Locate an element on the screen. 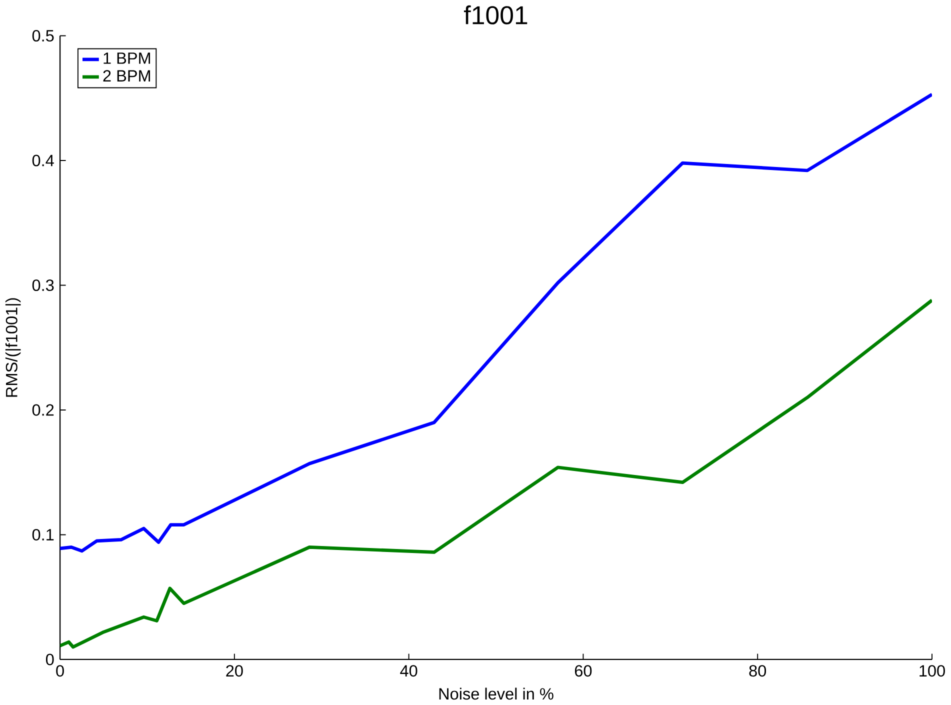 The width and height of the screenshot is (951, 705). x-axis-title: Noise level in % is located at coordinates (496, 694).